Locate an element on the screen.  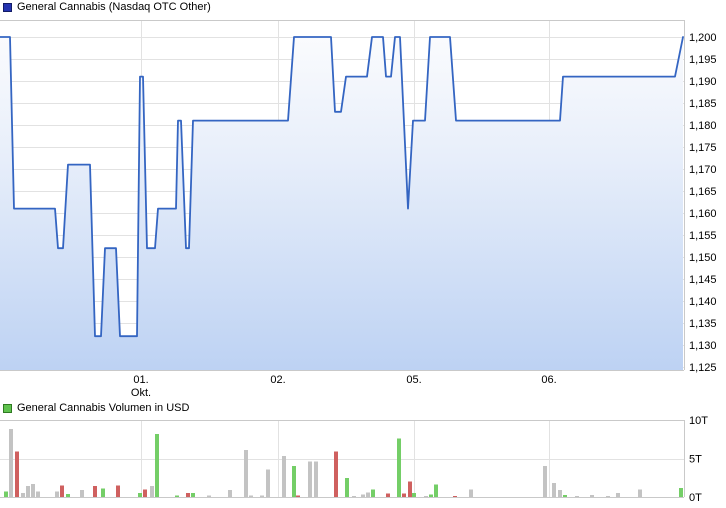
price-x-tick-label: 05. is located at coordinates (413, 380).